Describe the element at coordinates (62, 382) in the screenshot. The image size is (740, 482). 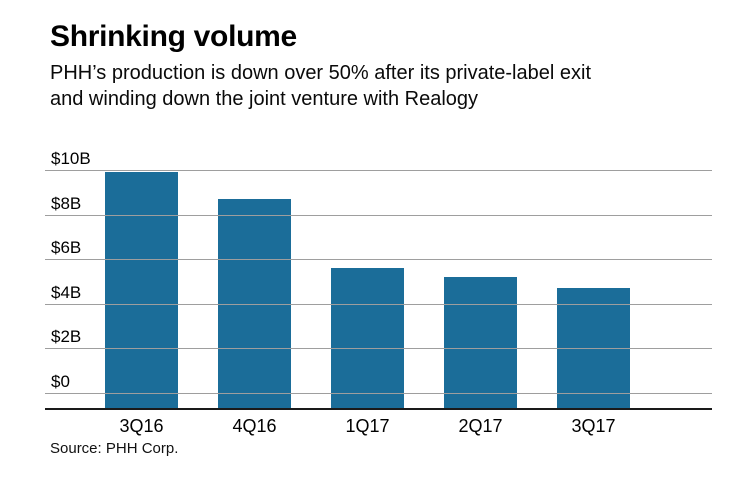
I see `y-axis-tick-label: $0` at that location.